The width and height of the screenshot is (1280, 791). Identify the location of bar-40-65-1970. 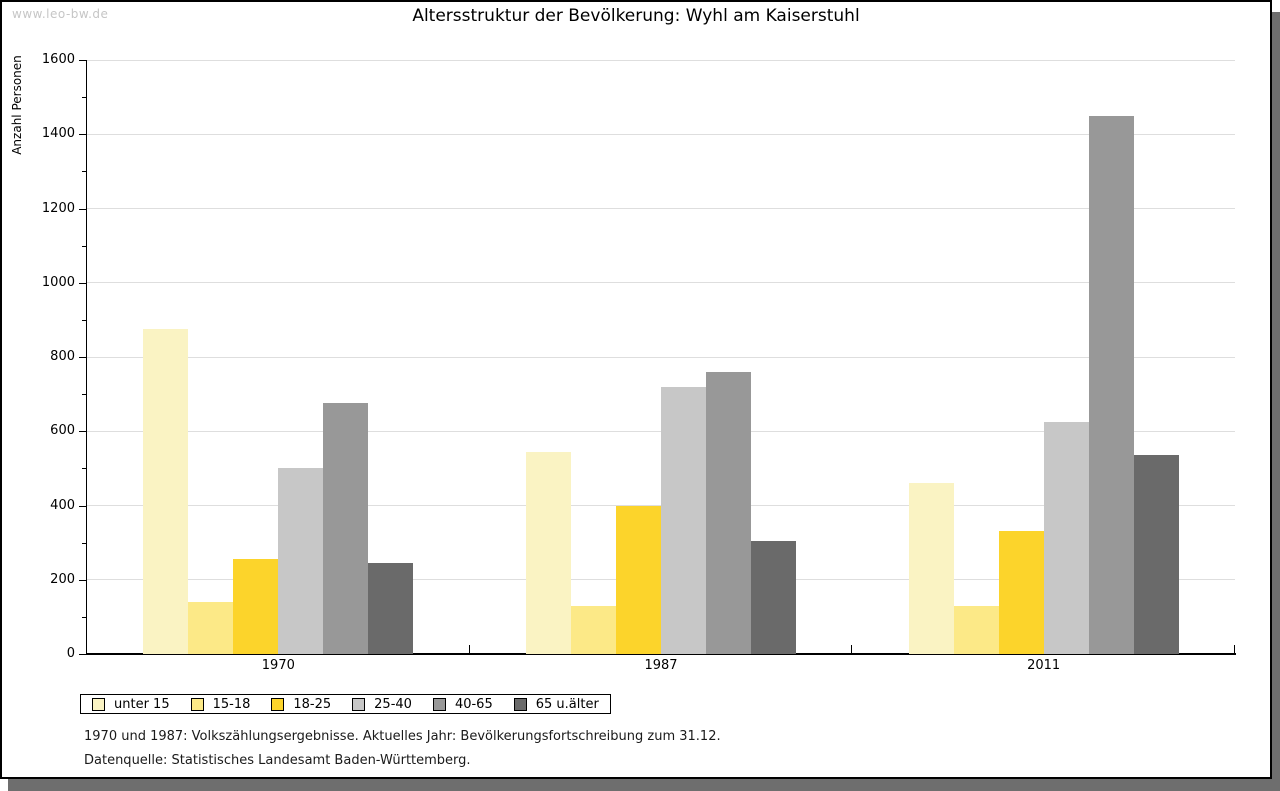
(346, 528).